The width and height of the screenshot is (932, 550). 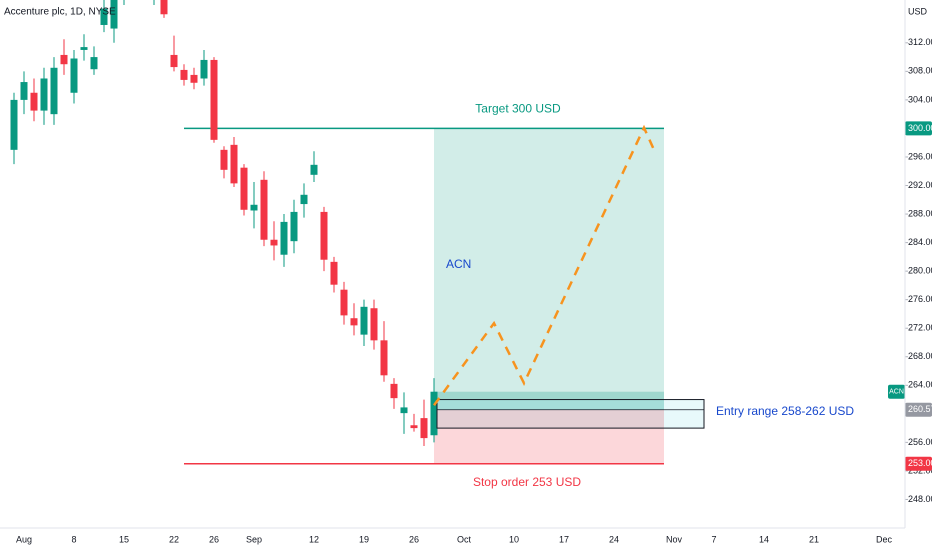 What do you see at coordinates (24, 539) in the screenshot?
I see `x-tick-label: Aug` at bounding box center [24, 539].